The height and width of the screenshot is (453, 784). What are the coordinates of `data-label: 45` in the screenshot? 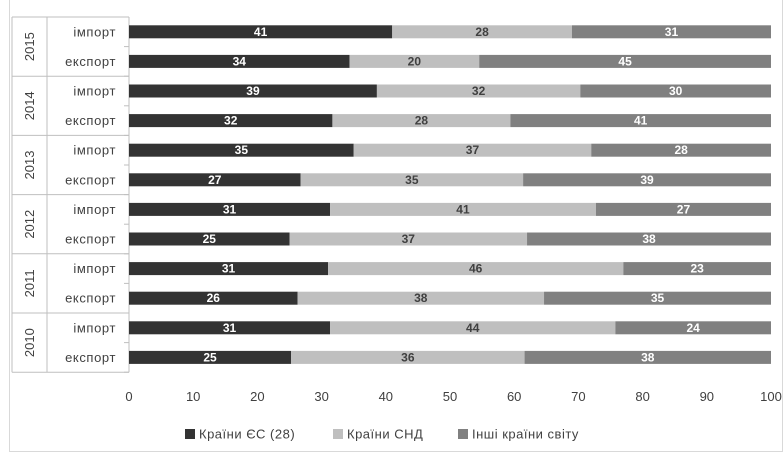 It's located at (625, 61).